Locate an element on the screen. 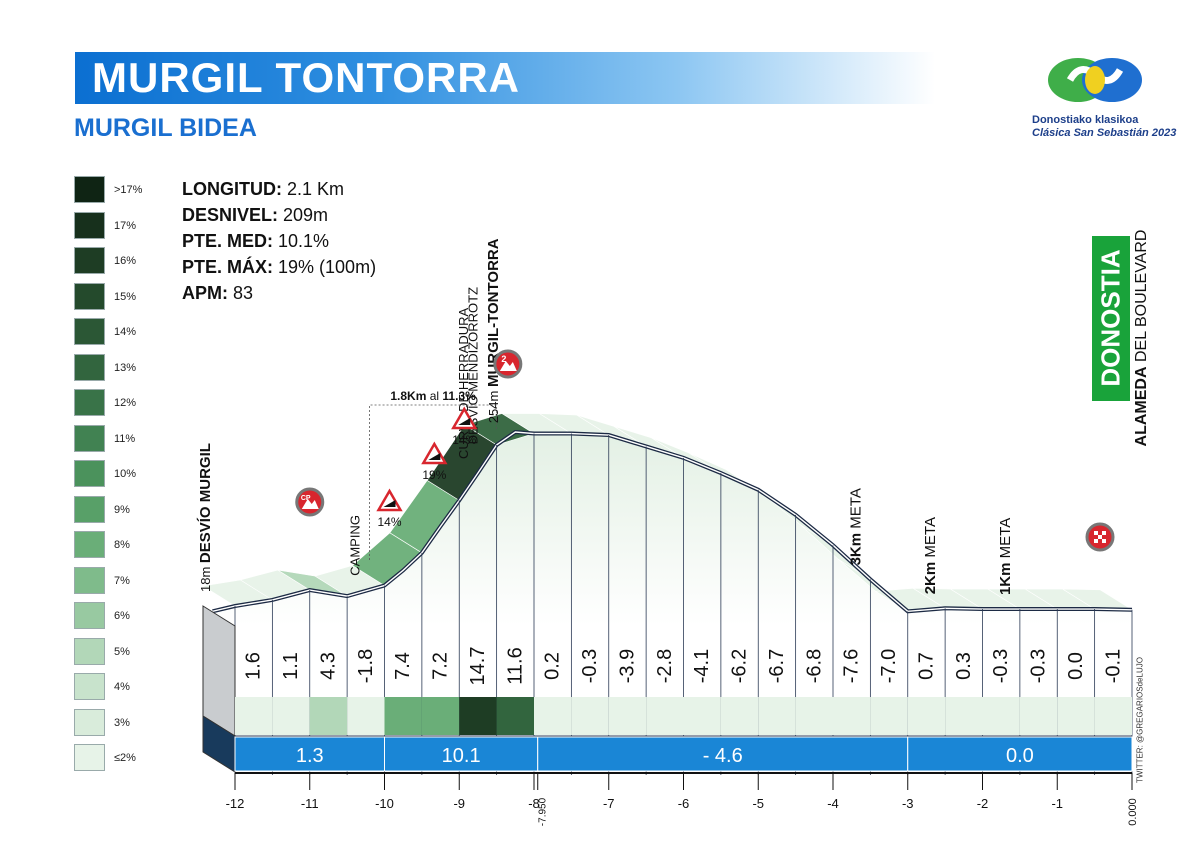 The width and height of the screenshot is (1200, 848). legend-label: 11% is located at coordinates (125, 438).